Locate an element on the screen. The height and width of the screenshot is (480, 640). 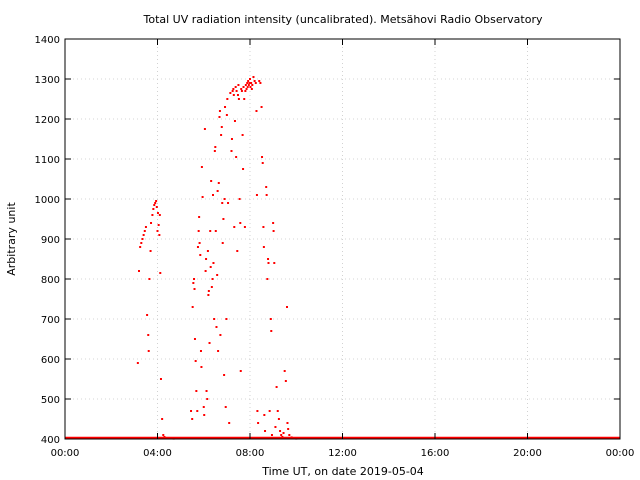
y-tick-label: 1100 is located at coordinates (47, 160).